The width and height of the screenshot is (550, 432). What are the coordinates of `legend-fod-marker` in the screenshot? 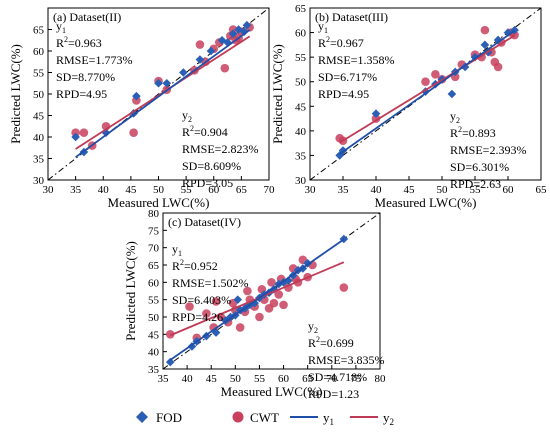 It's located at (142, 417).